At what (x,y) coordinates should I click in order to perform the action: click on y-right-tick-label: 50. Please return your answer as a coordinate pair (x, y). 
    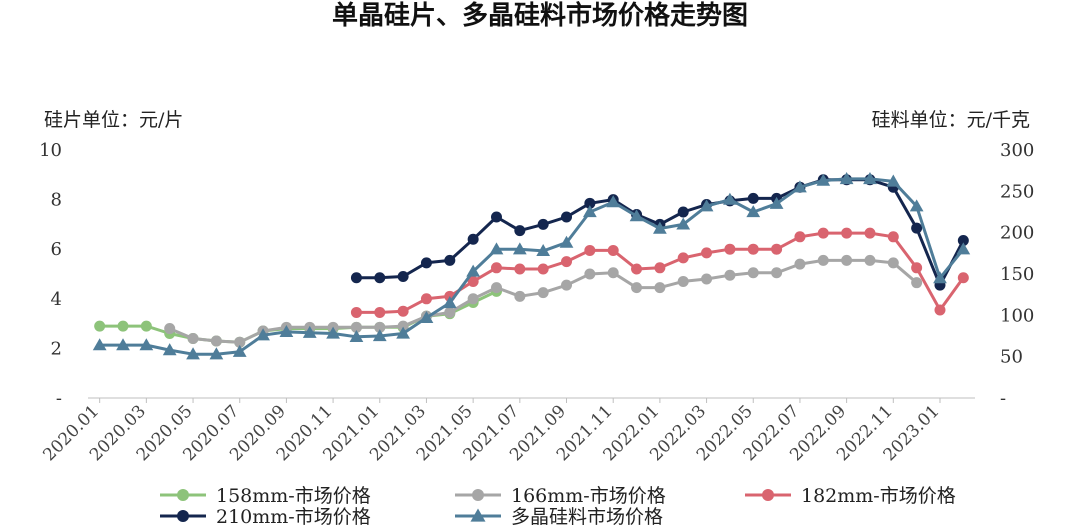
    Looking at the image, I should click on (1011, 357).